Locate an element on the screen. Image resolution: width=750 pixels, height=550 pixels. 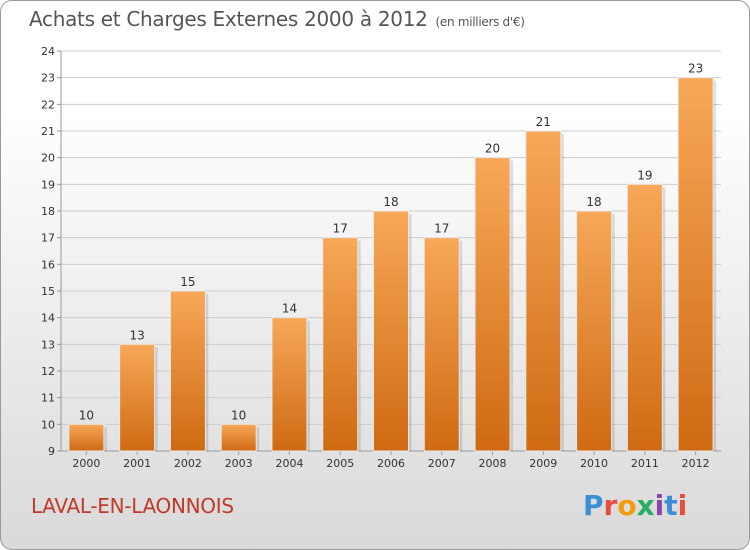
x-tick-label: 2011 is located at coordinates (645, 463).